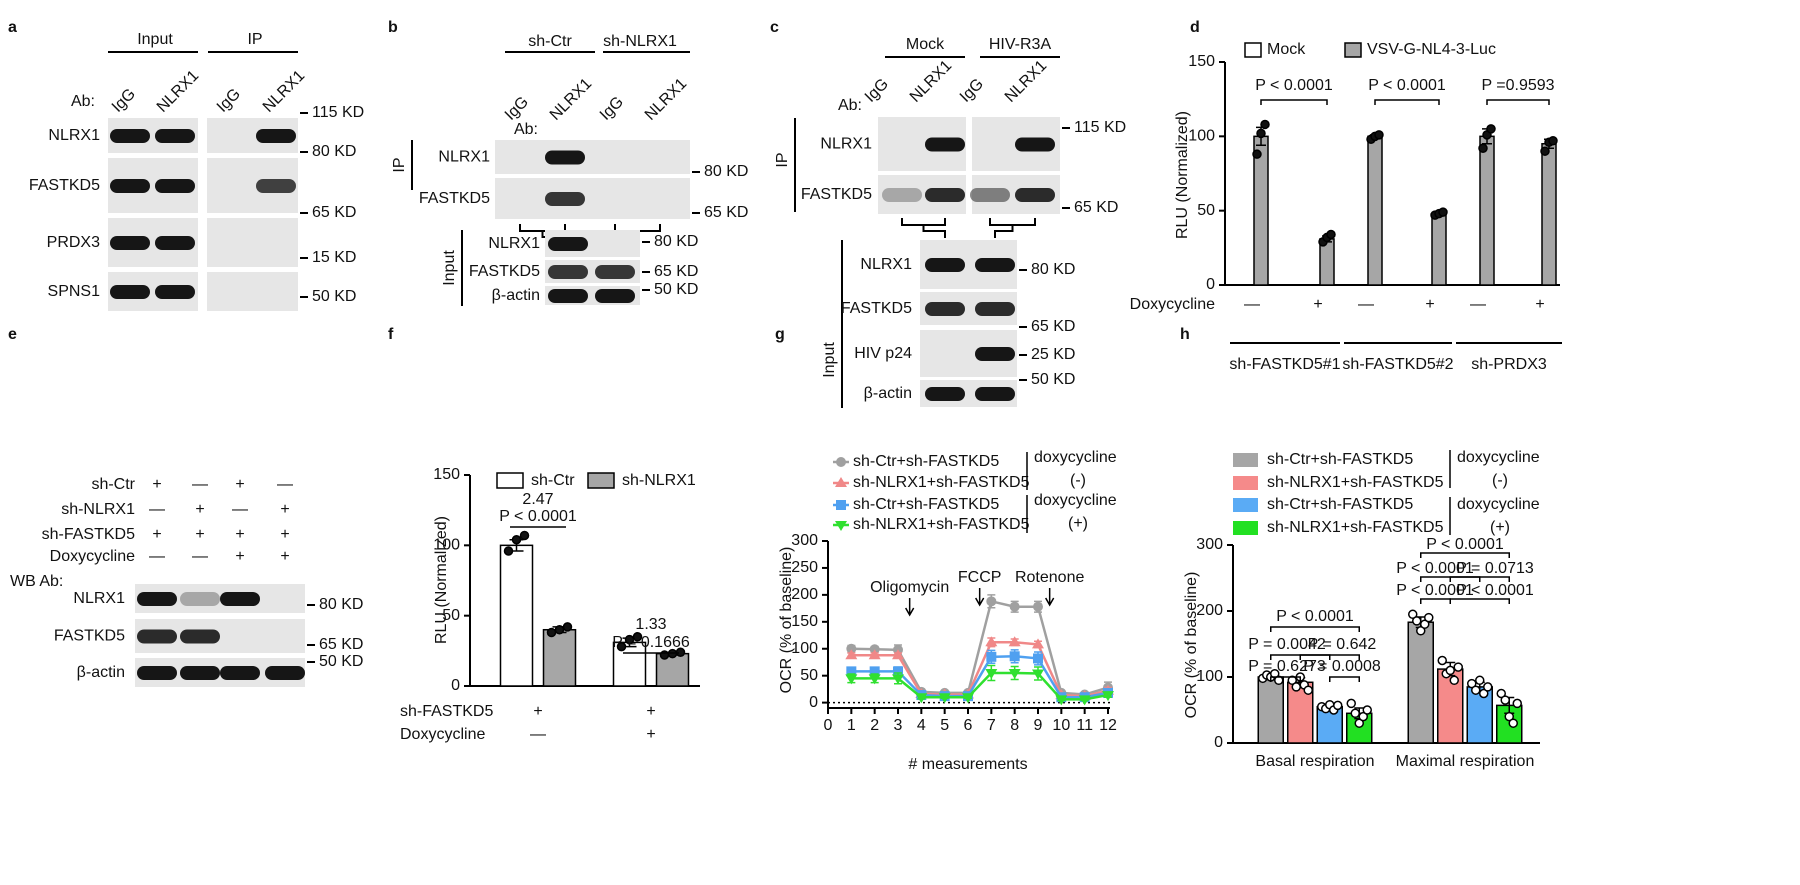 The height and width of the screenshot is (885, 1800). Describe the element at coordinates (1084, 725) in the screenshot. I see `x-tick-label: 11` at that location.